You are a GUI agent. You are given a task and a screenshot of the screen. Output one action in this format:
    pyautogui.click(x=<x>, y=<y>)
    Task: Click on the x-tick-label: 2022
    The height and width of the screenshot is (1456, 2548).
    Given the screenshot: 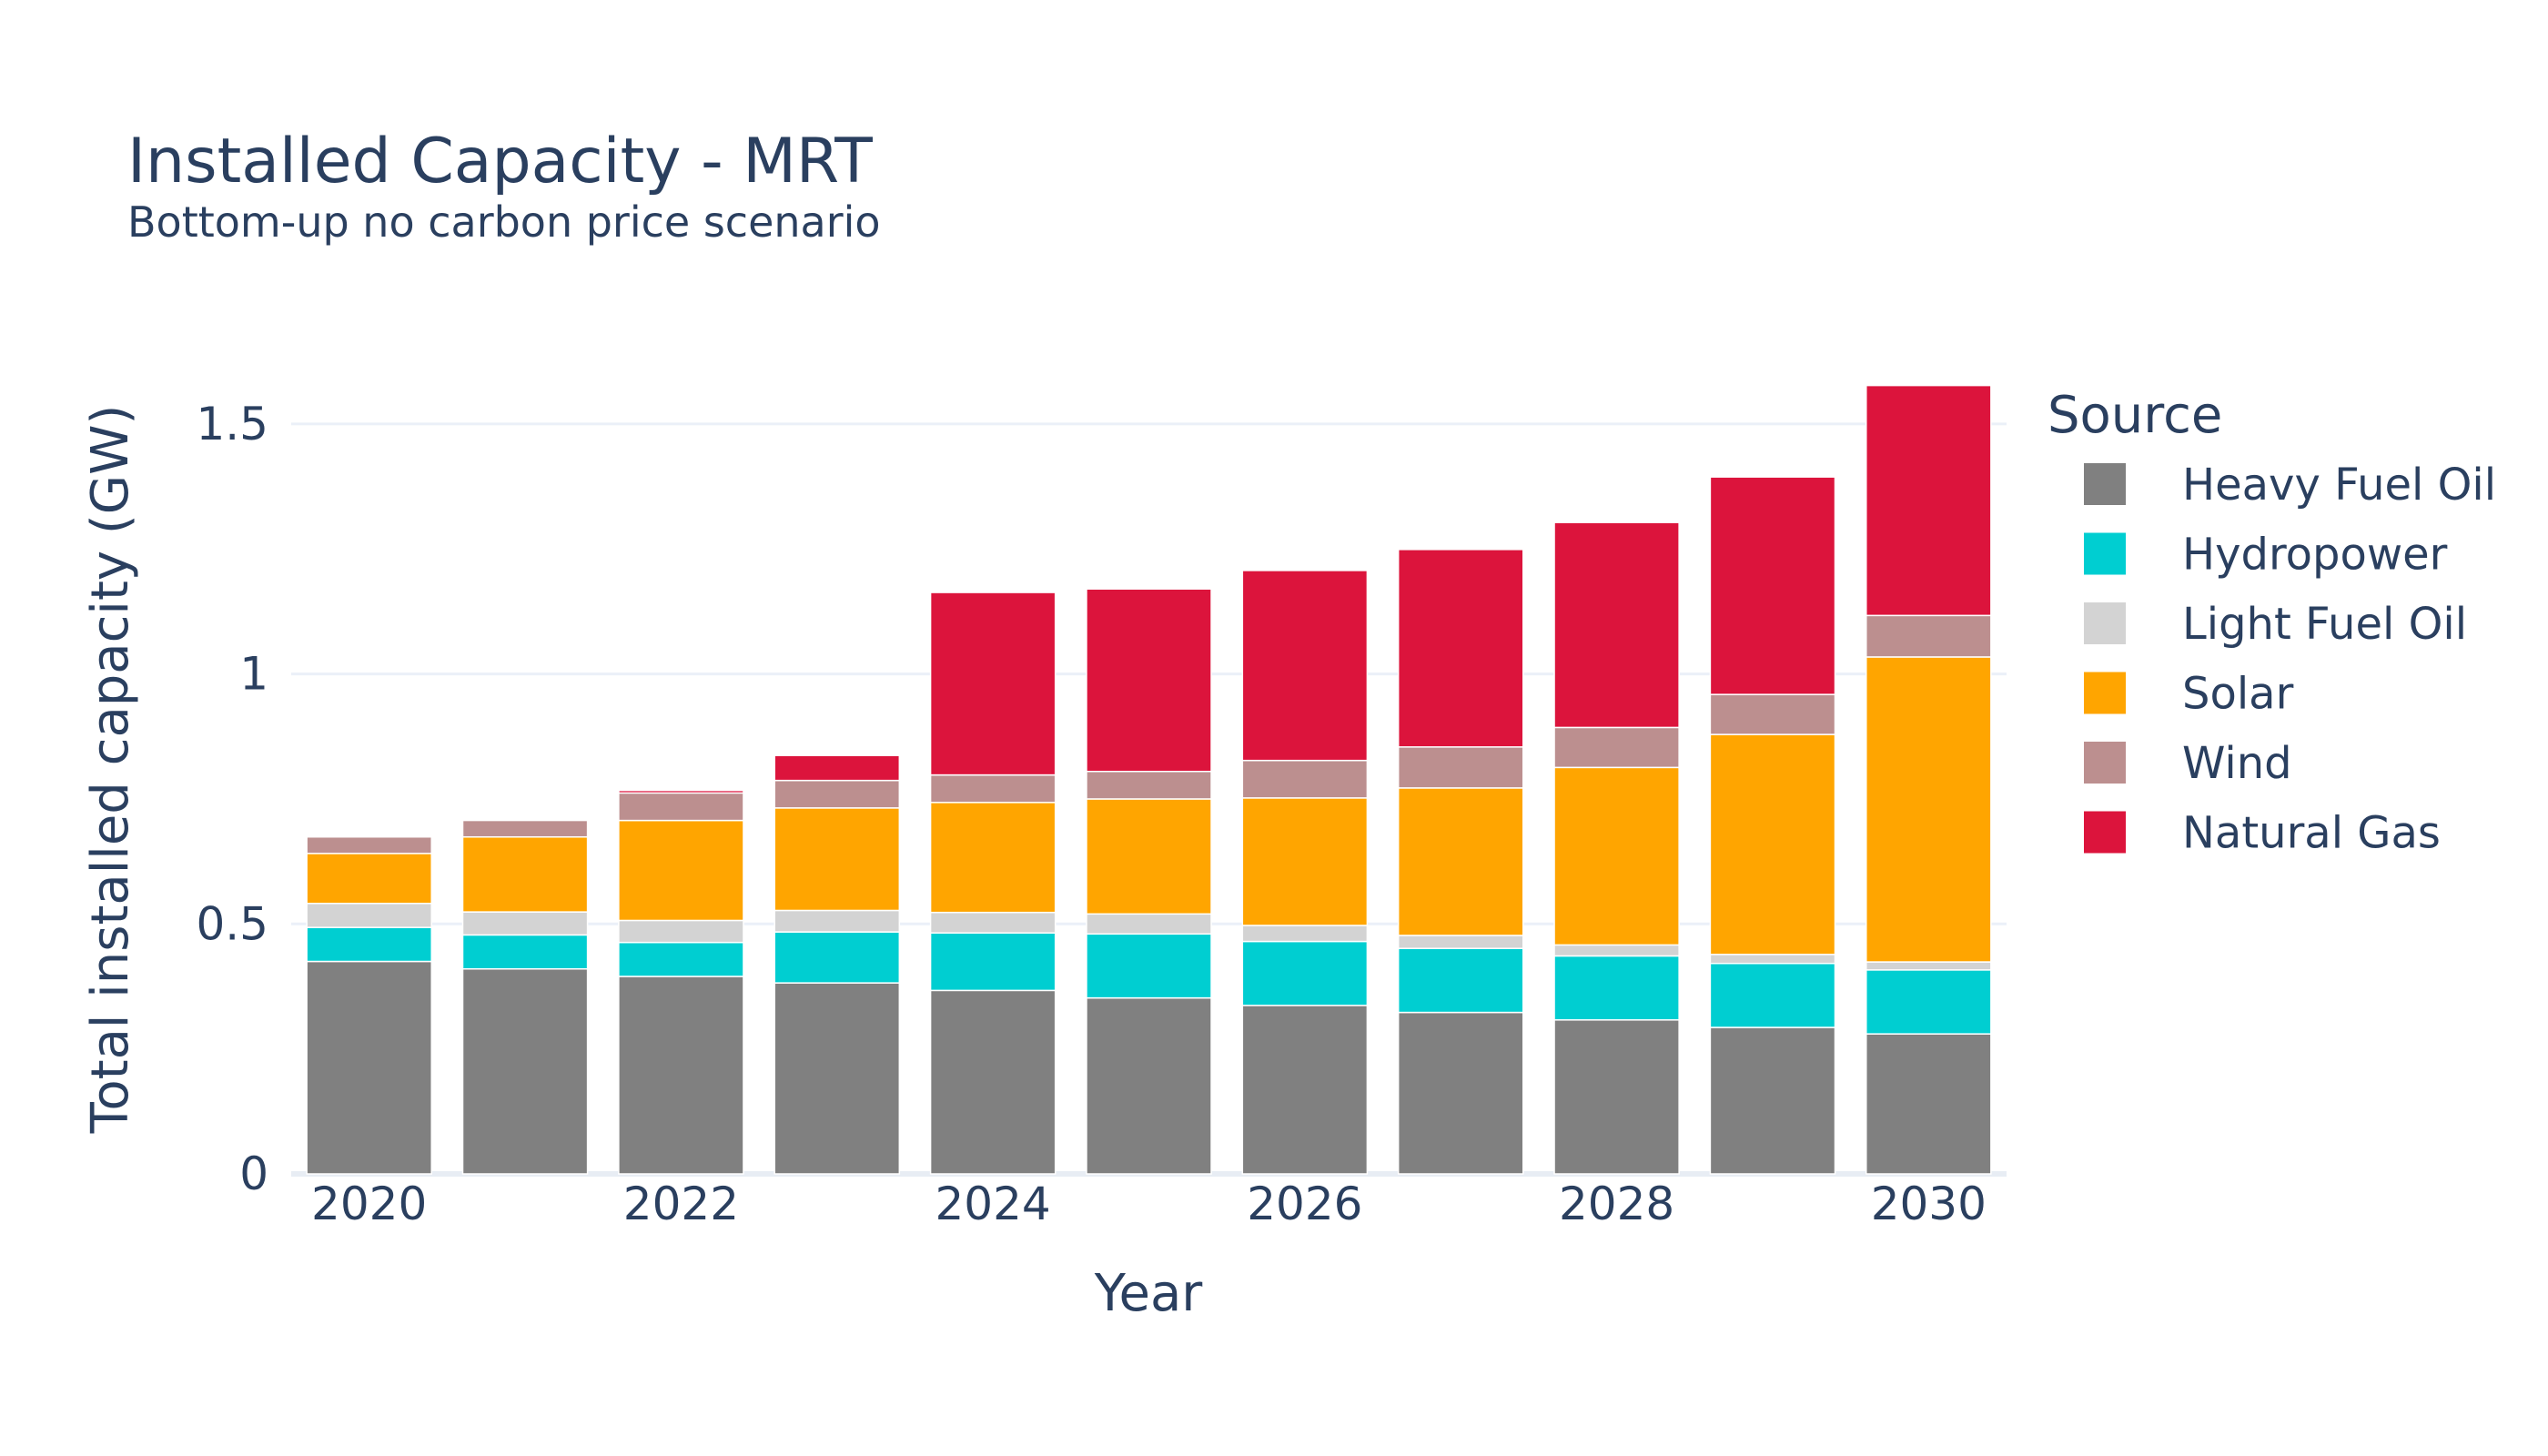 What is the action you would take?
    pyautogui.click(x=681, y=1204)
    